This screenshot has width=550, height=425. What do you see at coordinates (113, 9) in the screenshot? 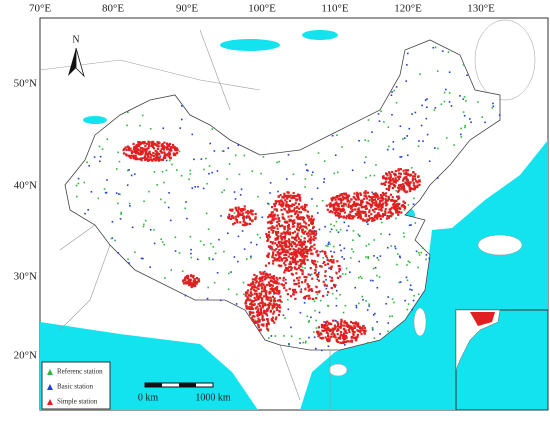
I see `lon-label: 80°E` at bounding box center [113, 9].